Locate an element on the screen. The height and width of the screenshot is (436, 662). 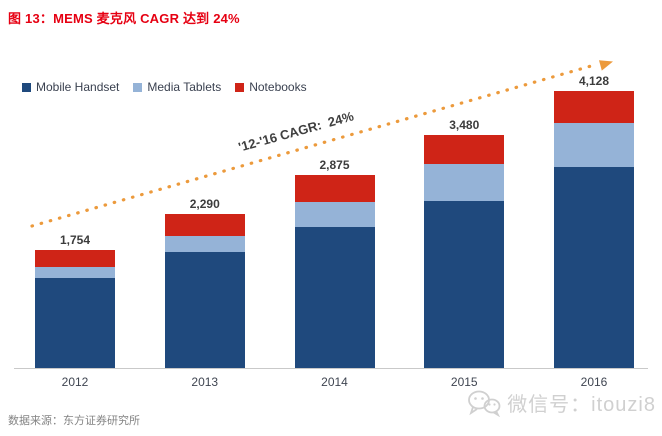
watermark-text: 微信号：itouzi8 is located at coordinates (581, 405).